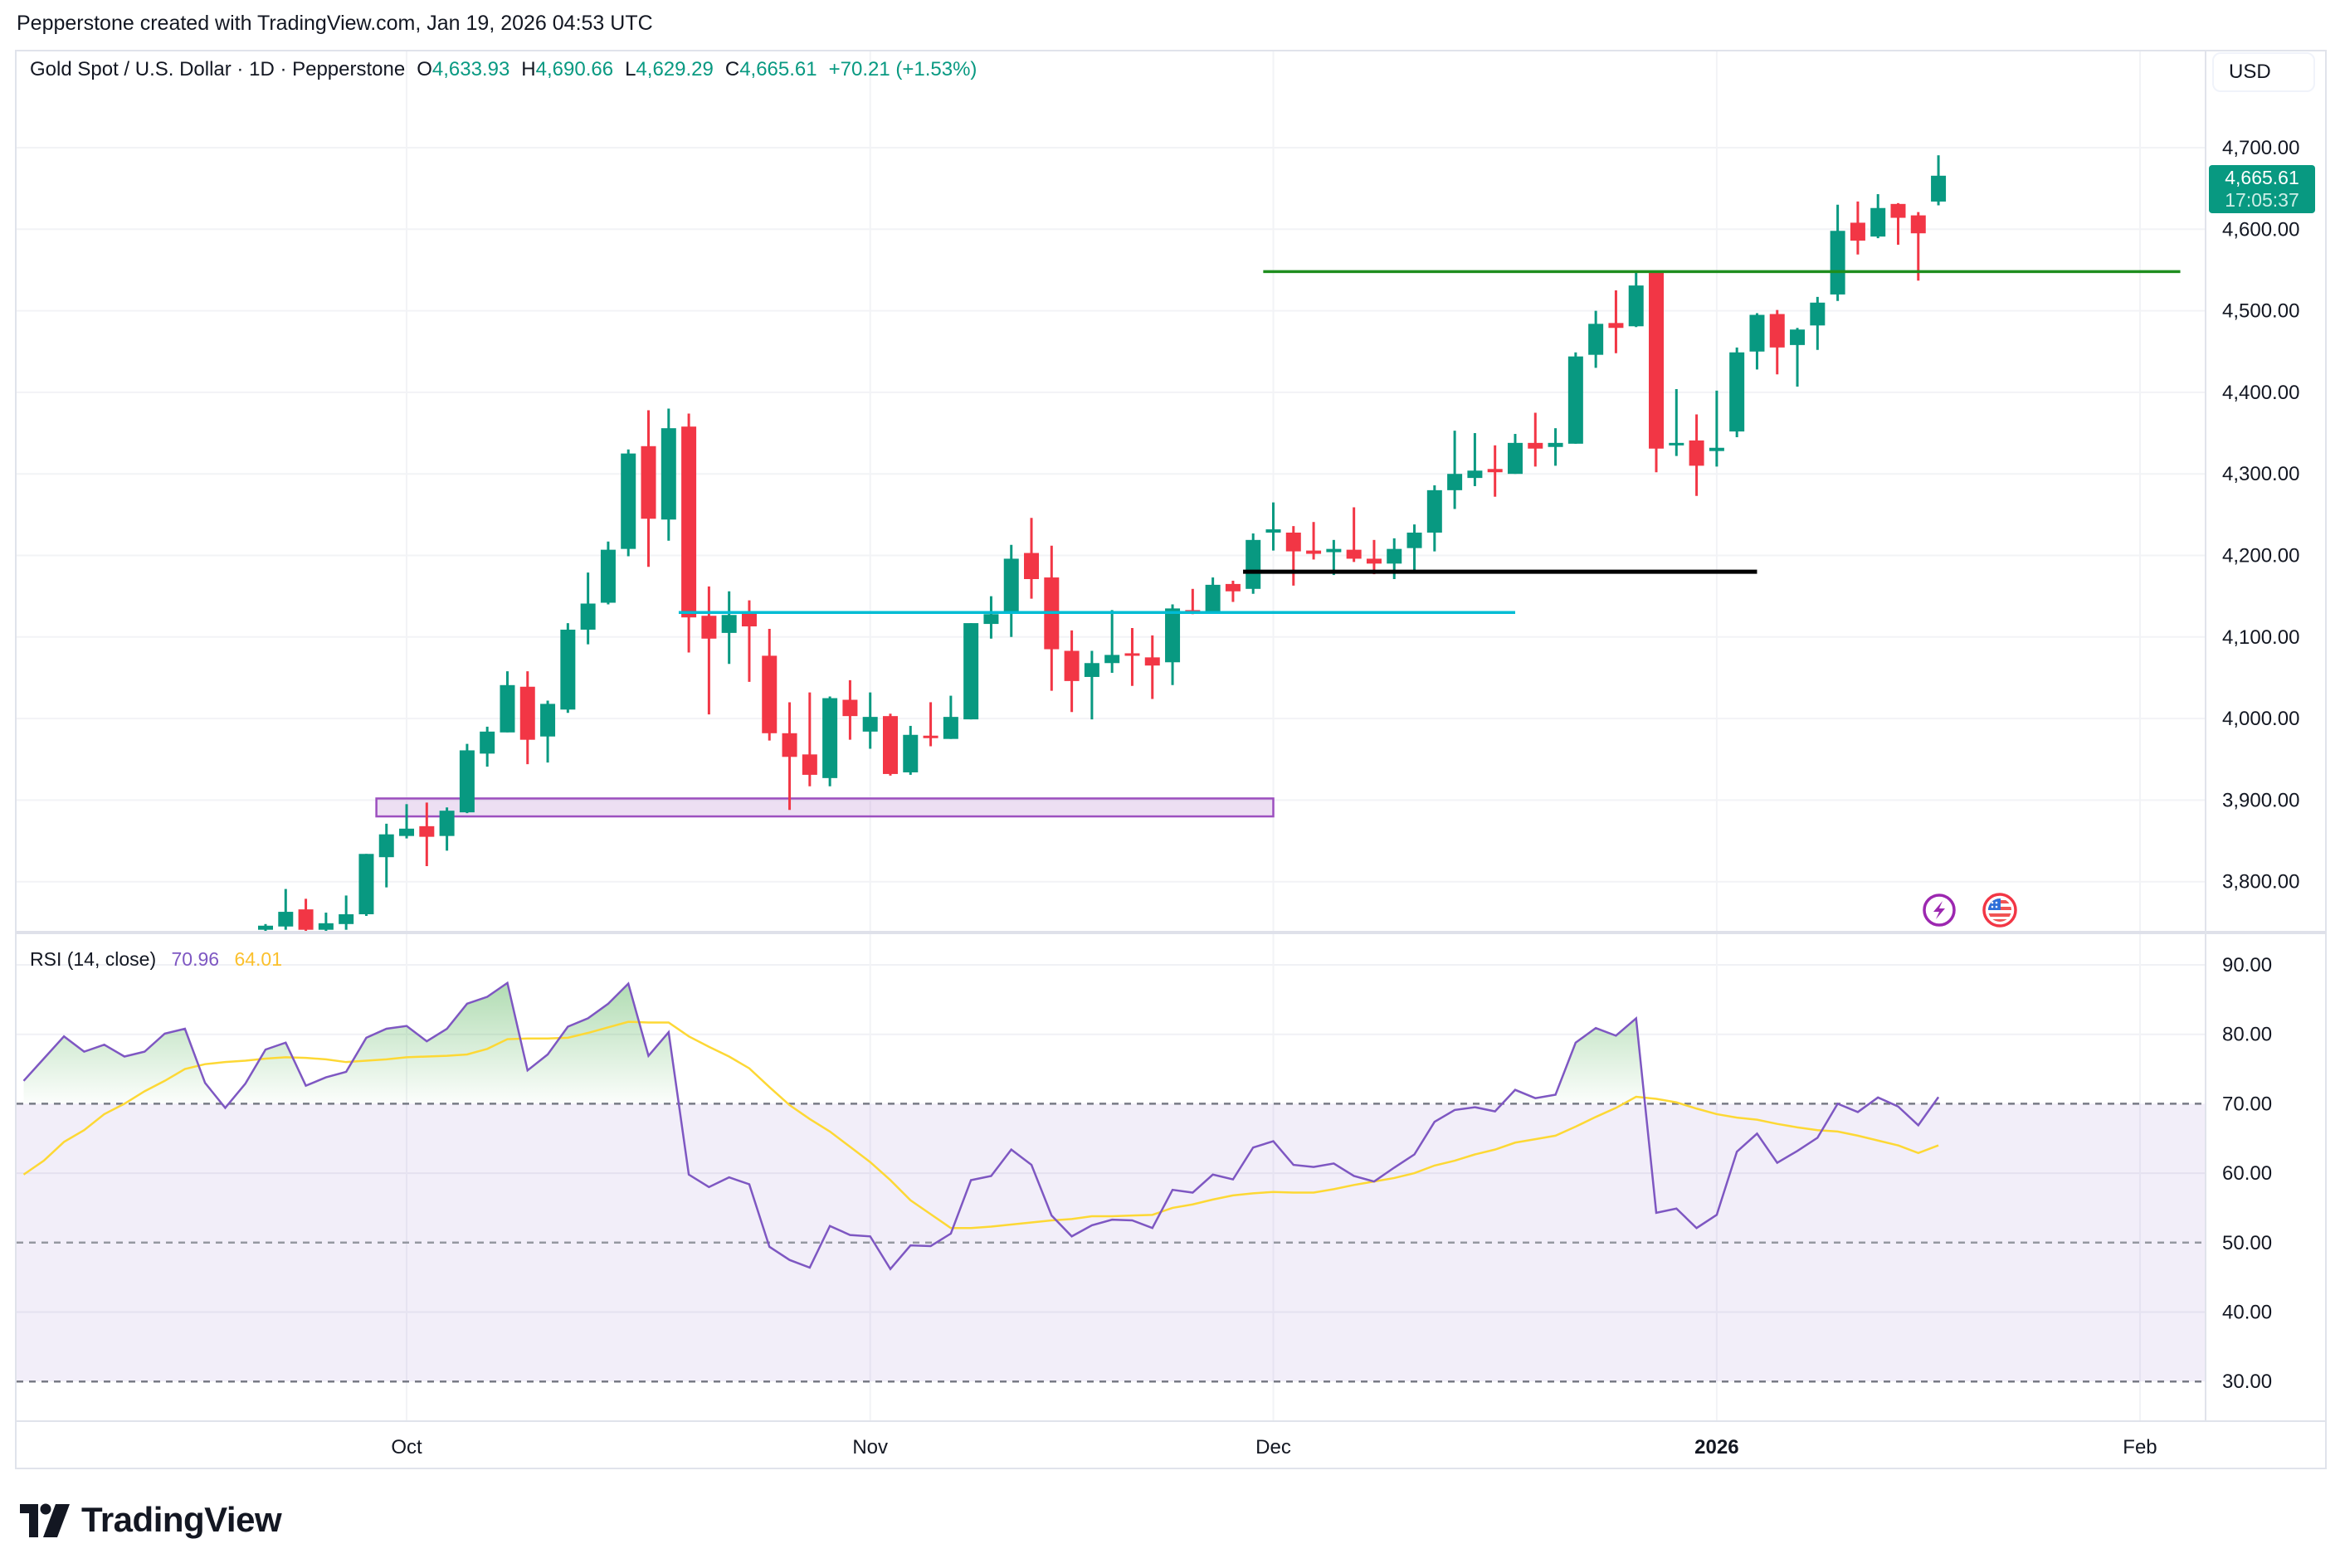 Image resolution: width=2340 pixels, height=1568 pixels. What do you see at coordinates (2260, 229) in the screenshot?
I see `price-tick-label: 4,600.00` at bounding box center [2260, 229].